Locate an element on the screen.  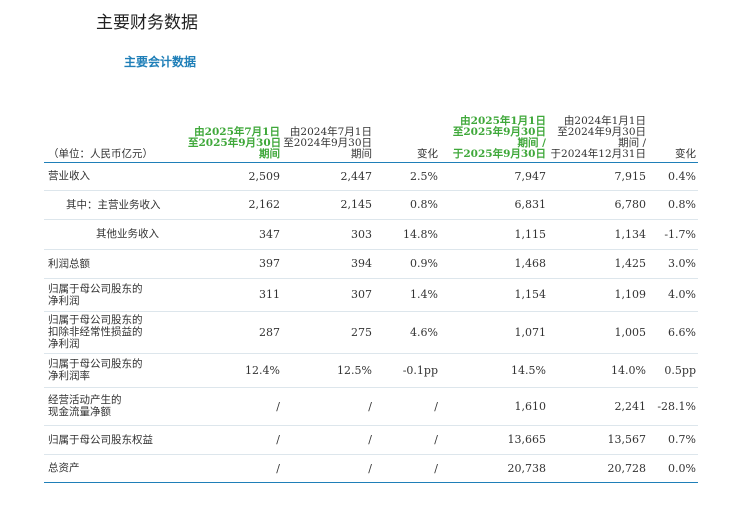
row-label-line: 经营活动产生的 is located at coordinates (85, 400).